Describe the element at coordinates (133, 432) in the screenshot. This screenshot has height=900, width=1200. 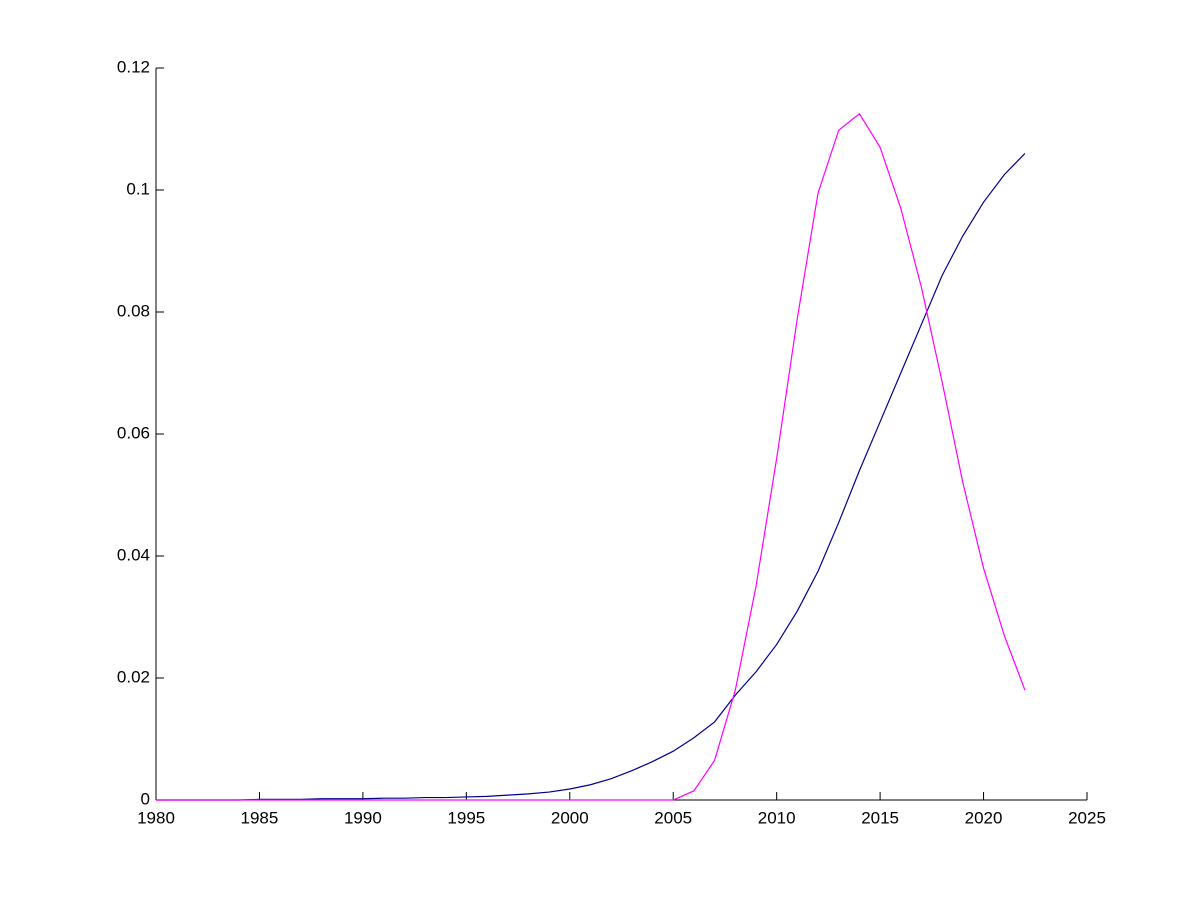
I see `y-tick-label: 0.06` at that location.